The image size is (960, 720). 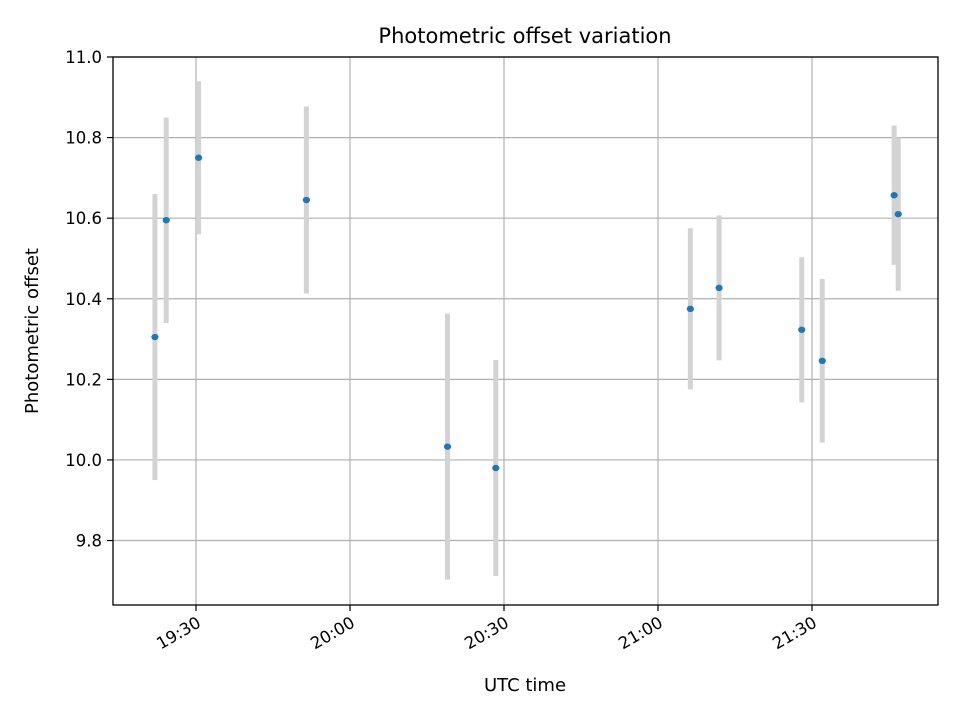 I want to click on x-tick-label: 20:00, so click(x=332, y=633).